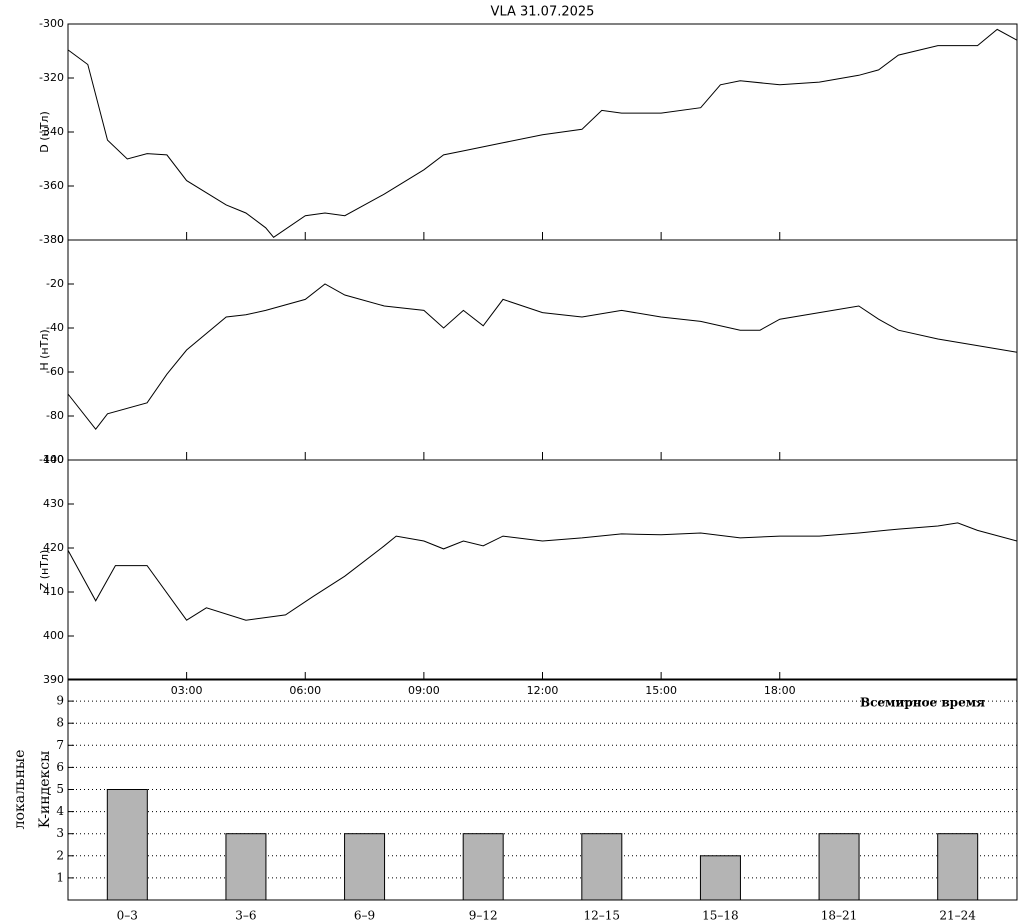  What do you see at coordinates (839, 915) in the screenshot?
I see `x-tick-label: 18–21` at bounding box center [839, 915].